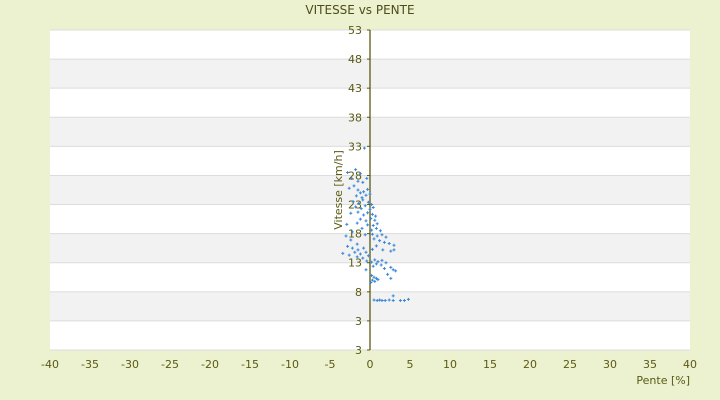 The height and width of the screenshot is (400, 720). I want to click on y-tick-label: 3, so click(358, 321).